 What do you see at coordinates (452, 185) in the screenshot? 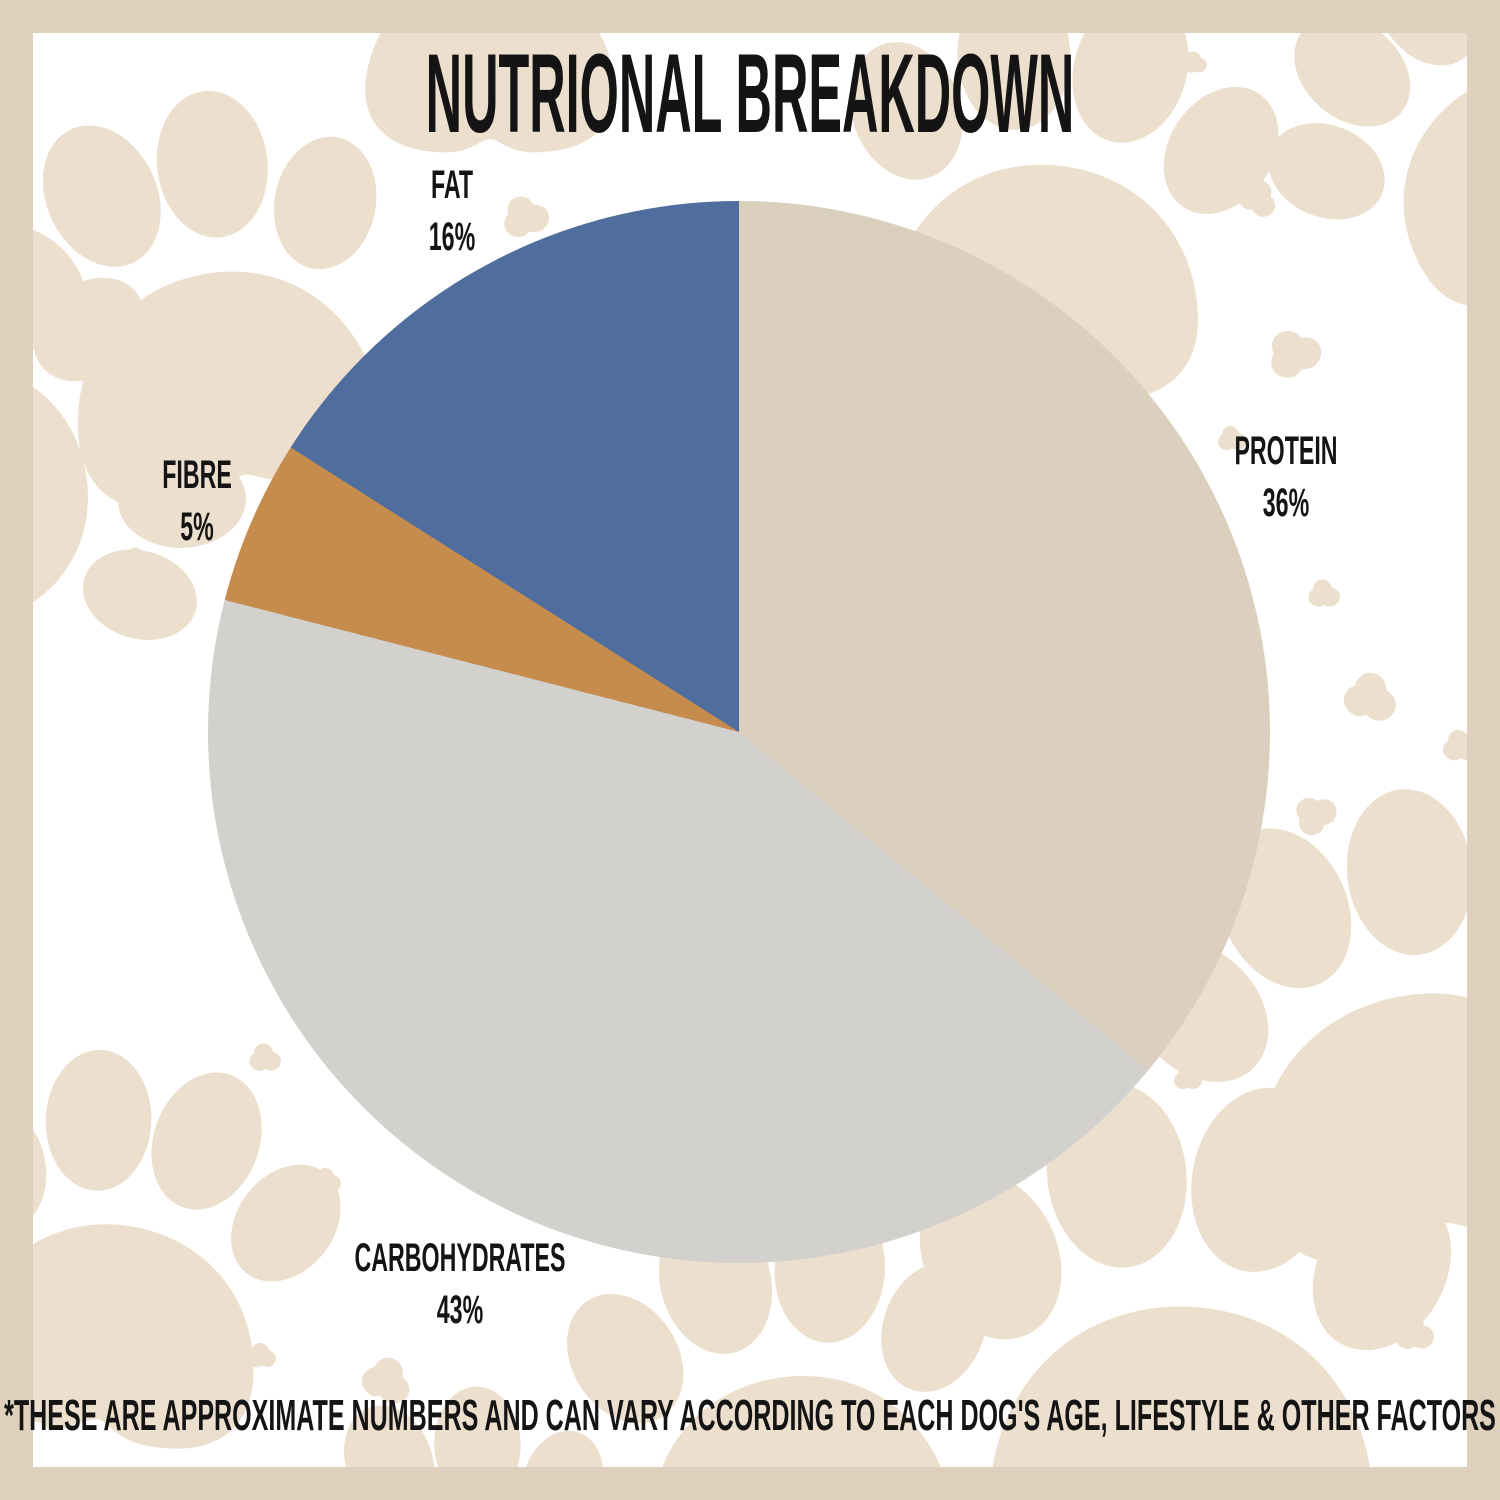
I see `slice-name: FAT` at bounding box center [452, 185].